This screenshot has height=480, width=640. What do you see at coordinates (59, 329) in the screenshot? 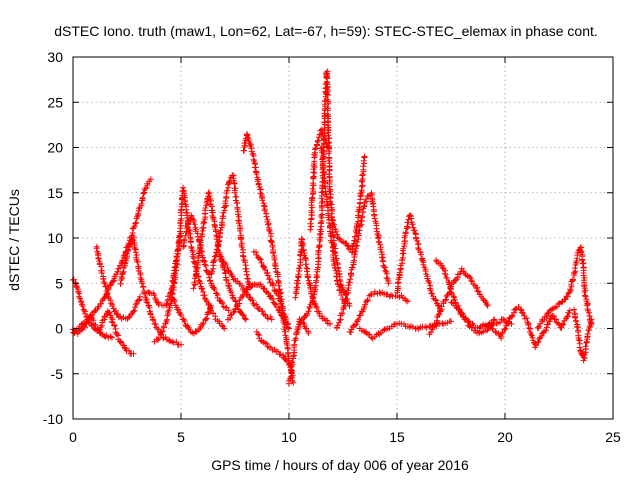
I see `y-tick-label: 0` at bounding box center [59, 329].